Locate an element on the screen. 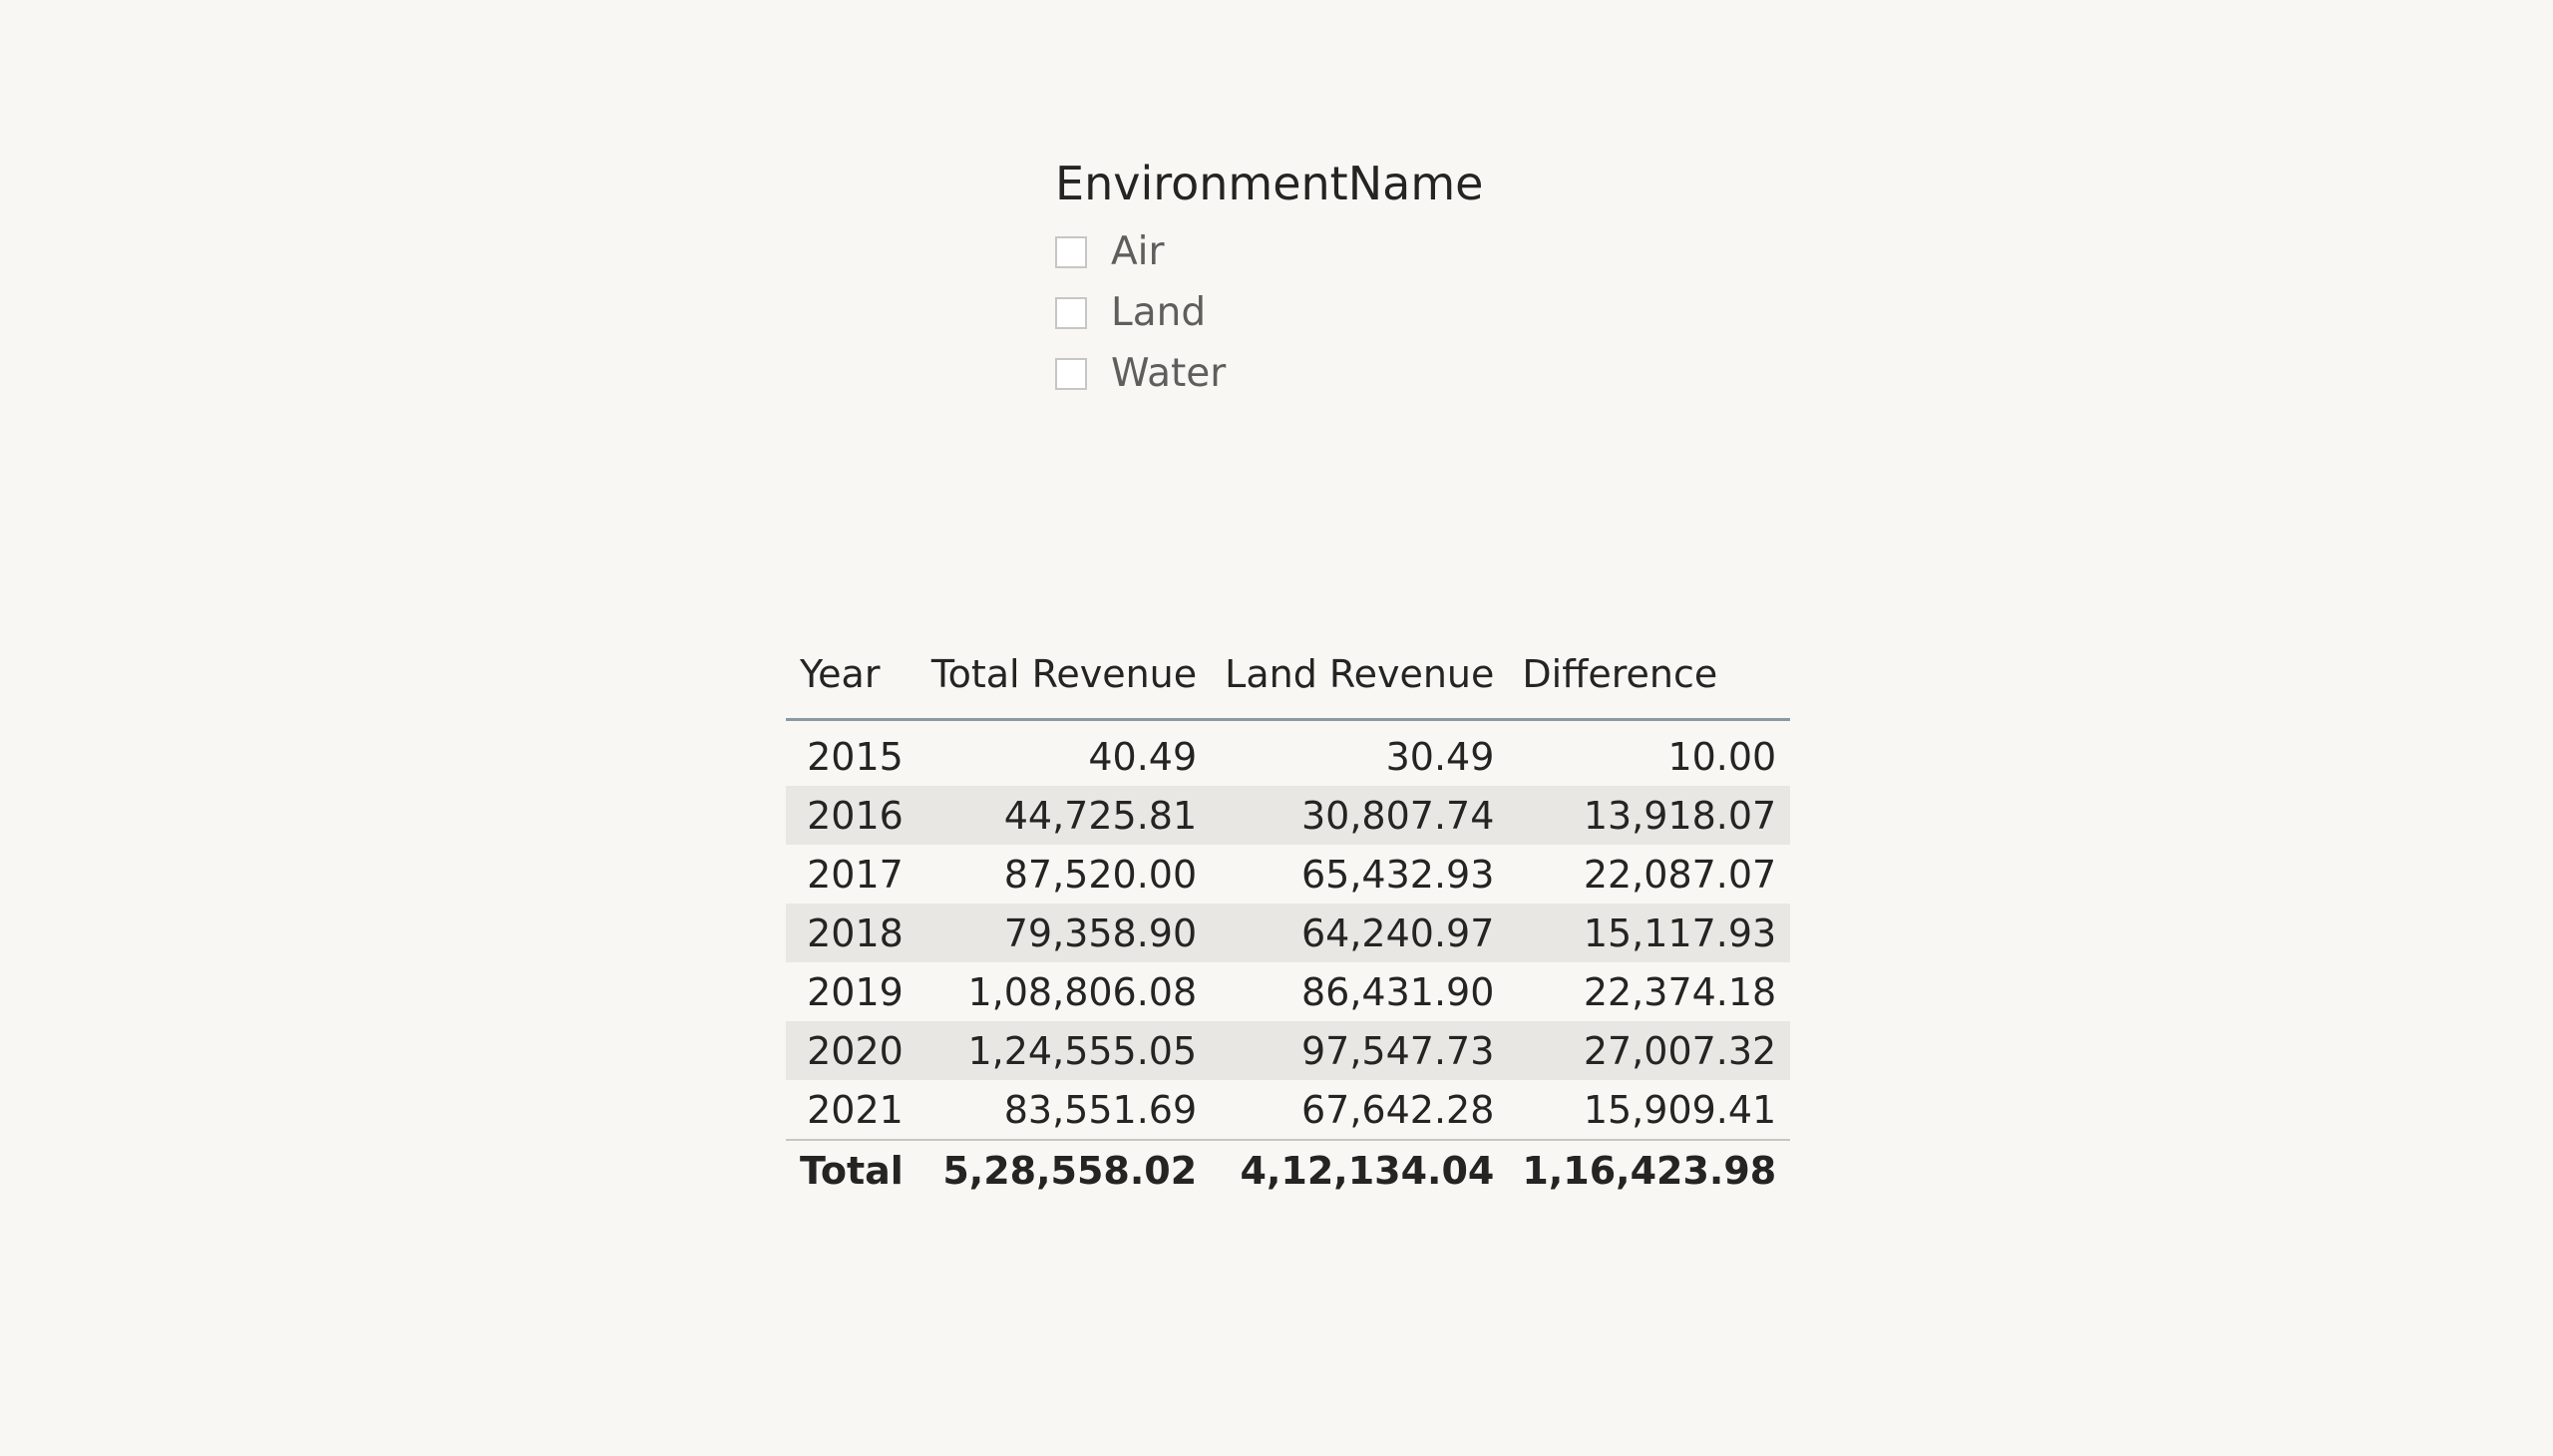  cell-land-revenue: 30,807.74 is located at coordinates (1360, 815).